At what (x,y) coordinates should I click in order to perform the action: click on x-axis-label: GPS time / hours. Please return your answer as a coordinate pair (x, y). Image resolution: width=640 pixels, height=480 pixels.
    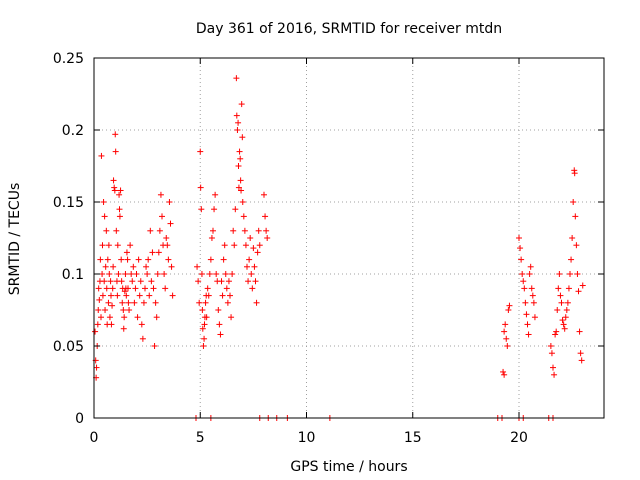
    Looking at the image, I should click on (348, 467).